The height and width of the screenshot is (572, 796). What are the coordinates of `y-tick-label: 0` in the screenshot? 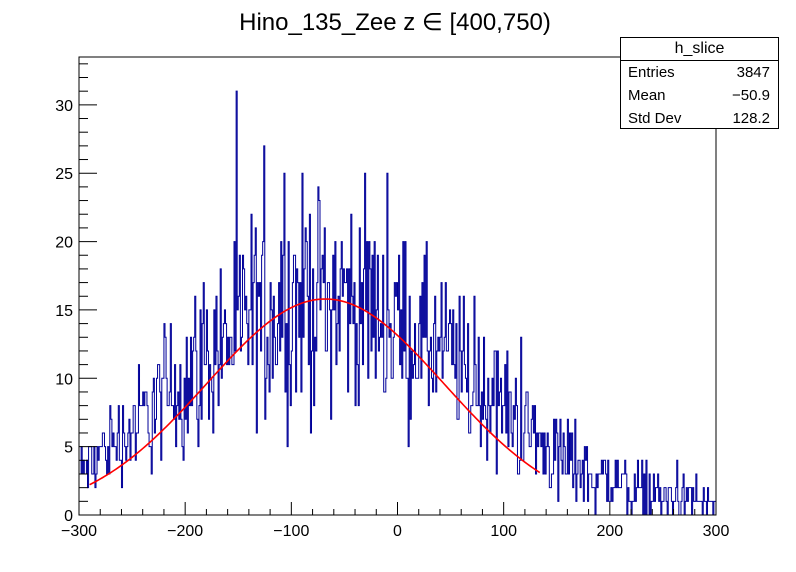 It's located at (68, 516).